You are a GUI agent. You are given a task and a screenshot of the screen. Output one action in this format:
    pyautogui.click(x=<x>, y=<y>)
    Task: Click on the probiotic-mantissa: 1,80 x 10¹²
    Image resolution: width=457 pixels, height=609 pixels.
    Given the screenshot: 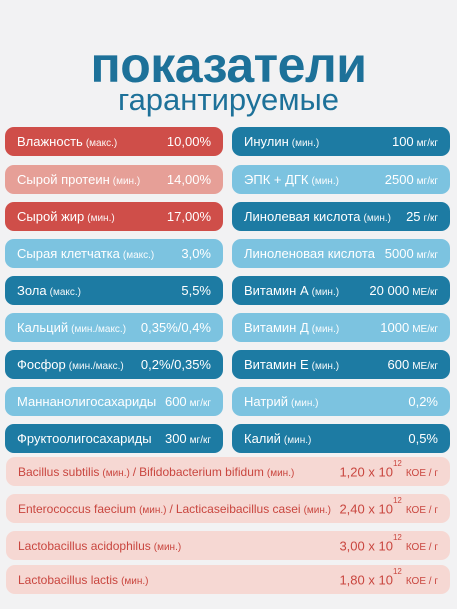 What is the action you would take?
    pyautogui.click(x=370, y=577)
    